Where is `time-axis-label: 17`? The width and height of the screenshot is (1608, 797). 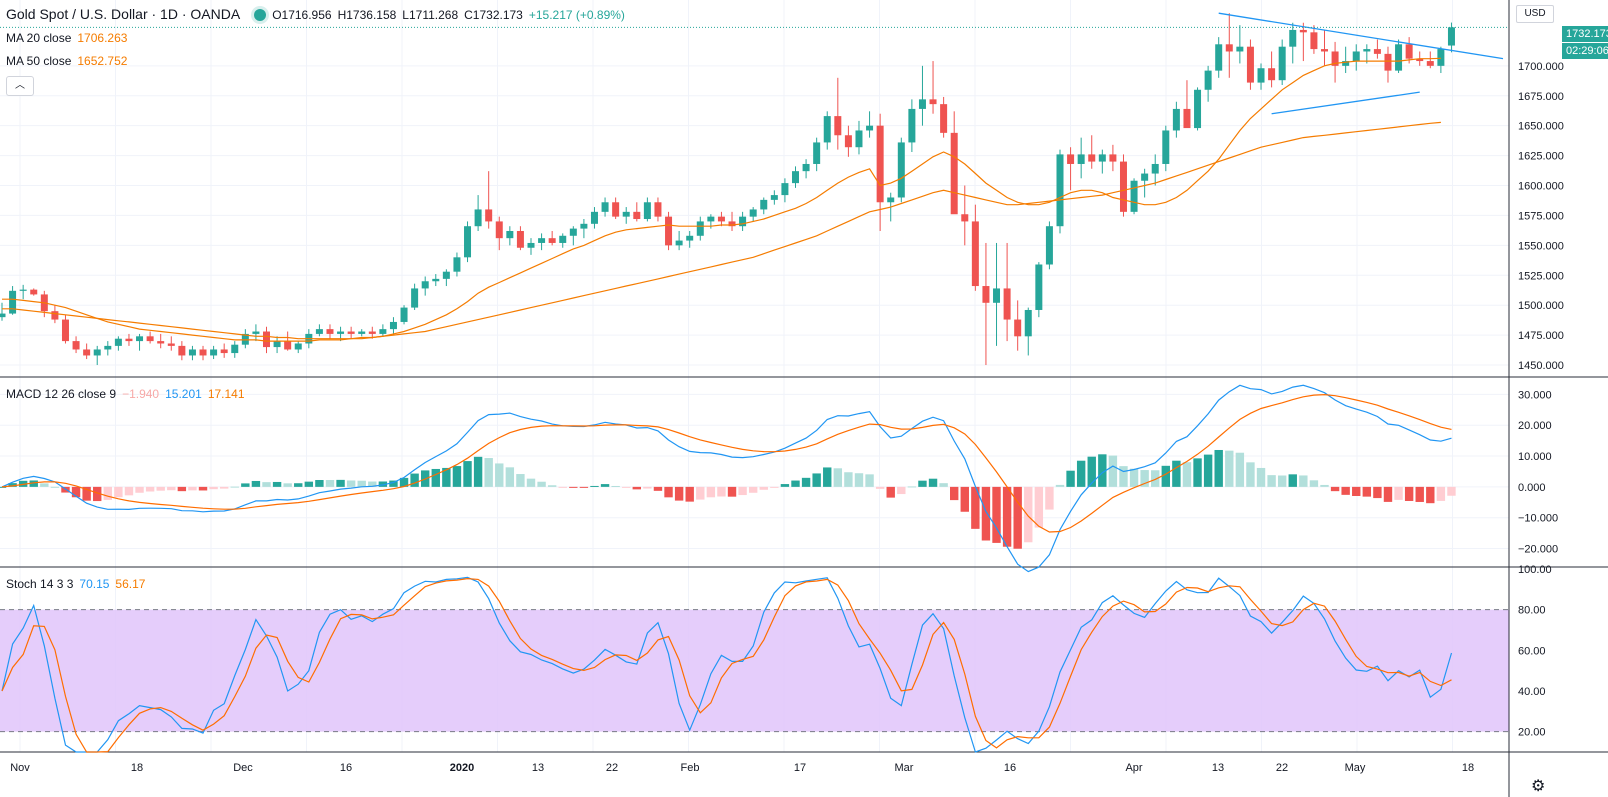 time-axis-label: 17 is located at coordinates (800, 768).